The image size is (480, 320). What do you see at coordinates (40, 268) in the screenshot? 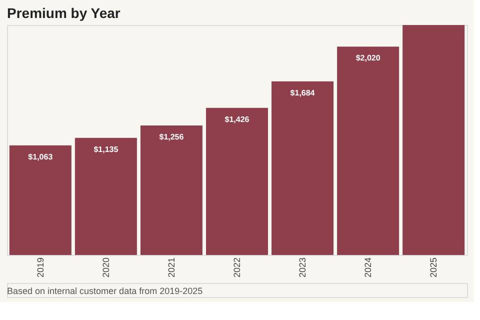
I see `x-tick-label: 2019` at bounding box center [40, 268].